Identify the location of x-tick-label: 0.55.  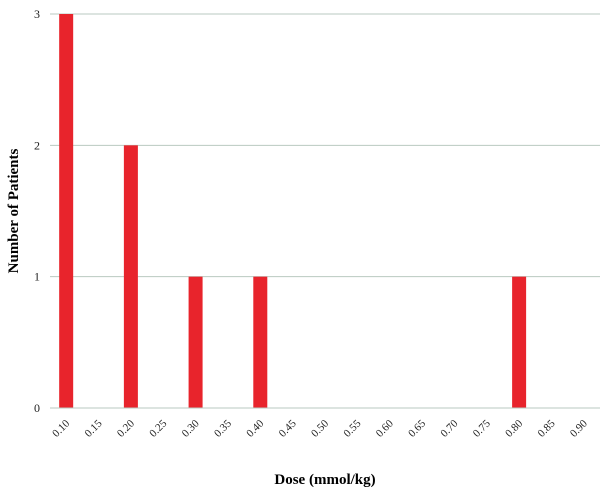
(352, 428).